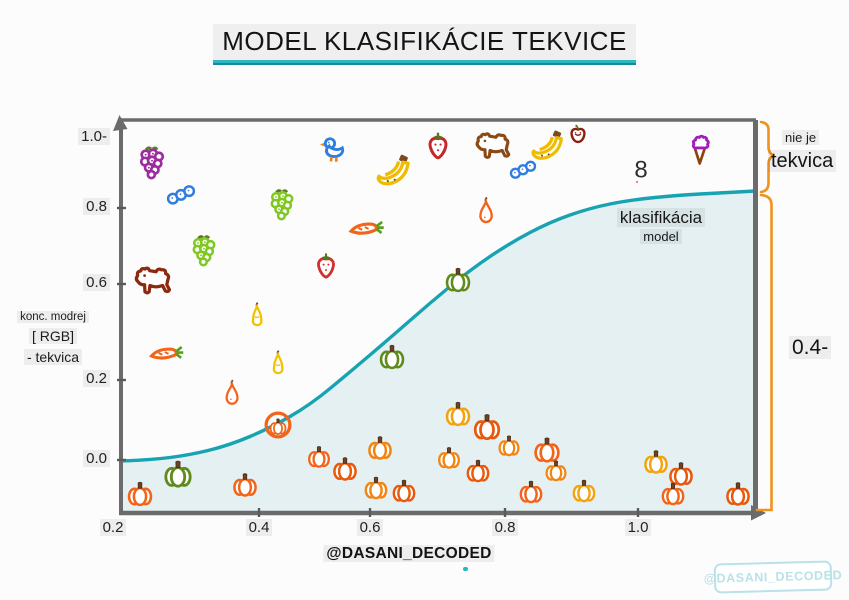  Describe the element at coordinates (767, 157) in the screenshot. I see `not-pumpkin-brace` at that location.